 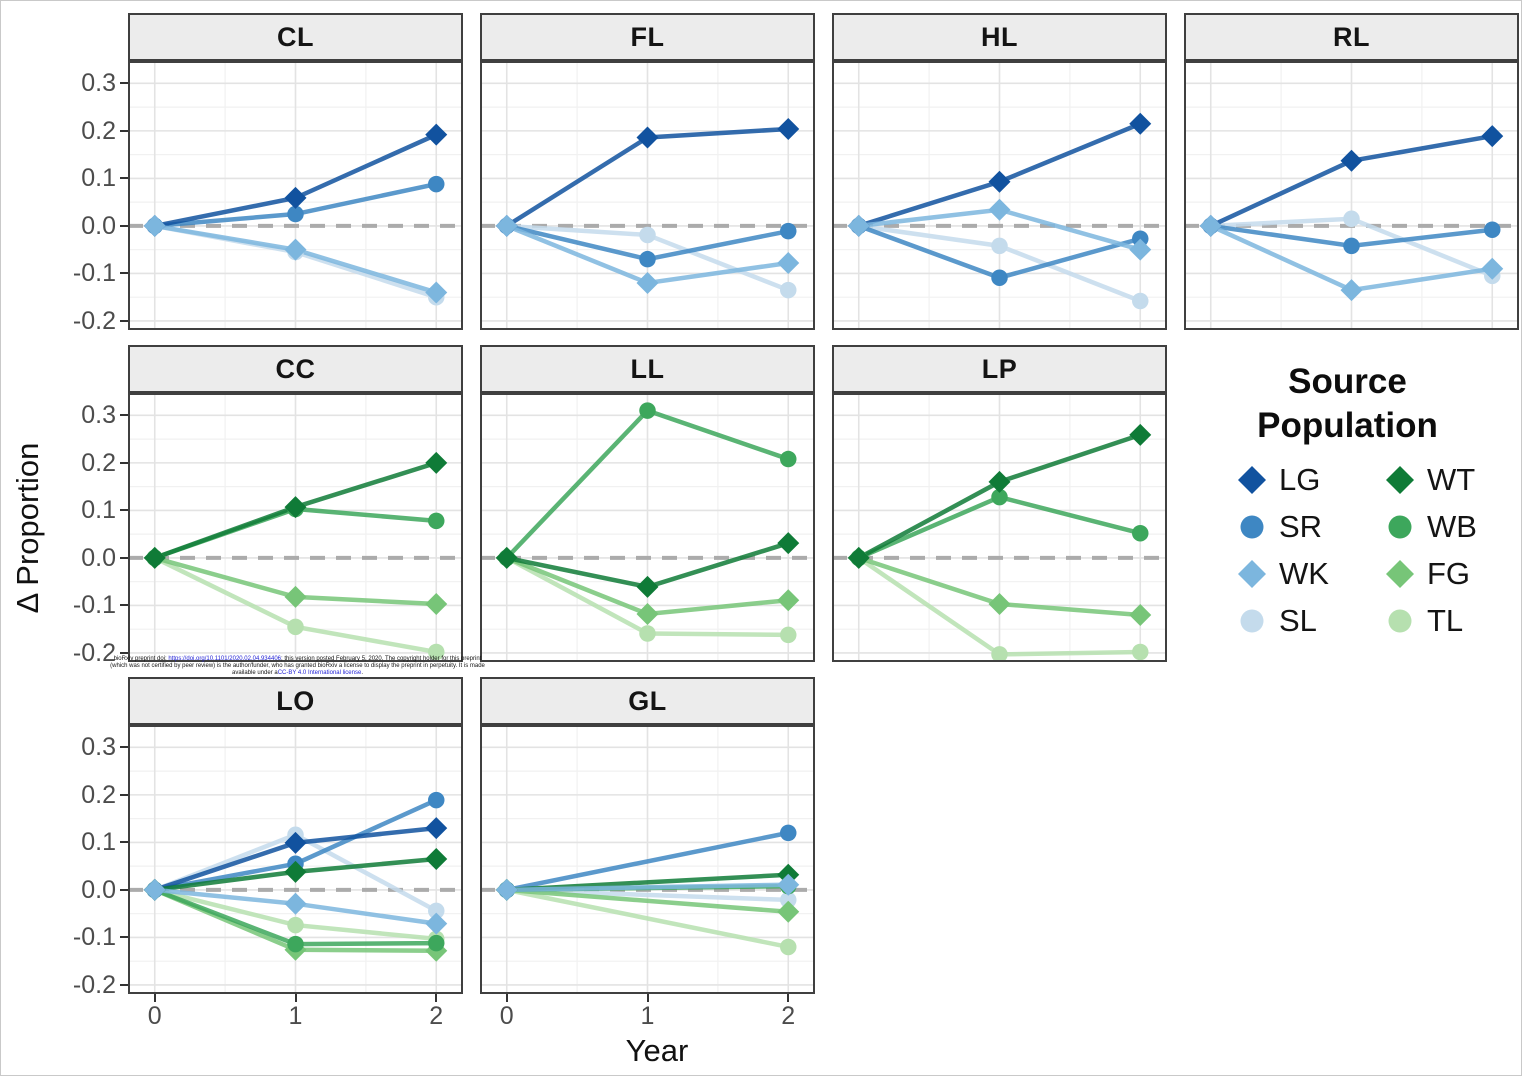 I want to click on facet-plot-FL, so click(x=647, y=195).